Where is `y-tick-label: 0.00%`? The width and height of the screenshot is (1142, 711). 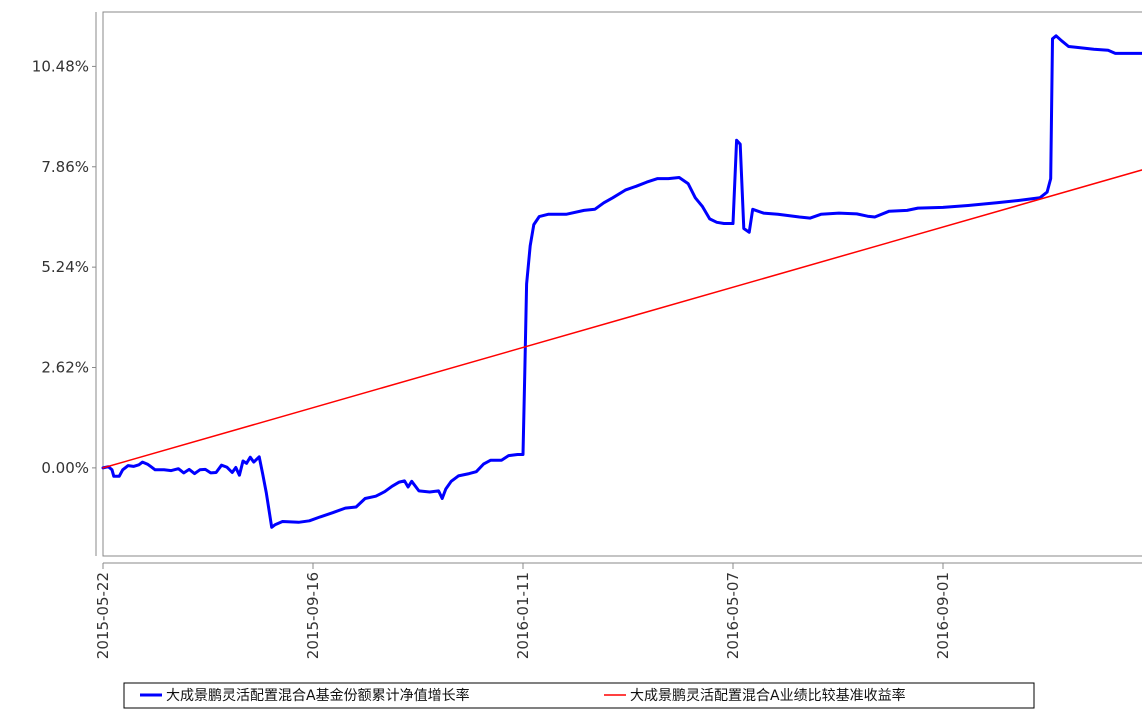
y-tick-label: 0.00% is located at coordinates (65, 468).